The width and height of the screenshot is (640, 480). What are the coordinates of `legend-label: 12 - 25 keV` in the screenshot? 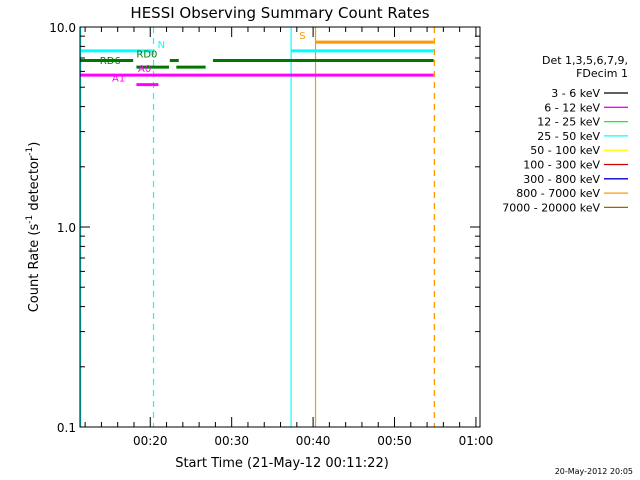 It's located at (568, 122).